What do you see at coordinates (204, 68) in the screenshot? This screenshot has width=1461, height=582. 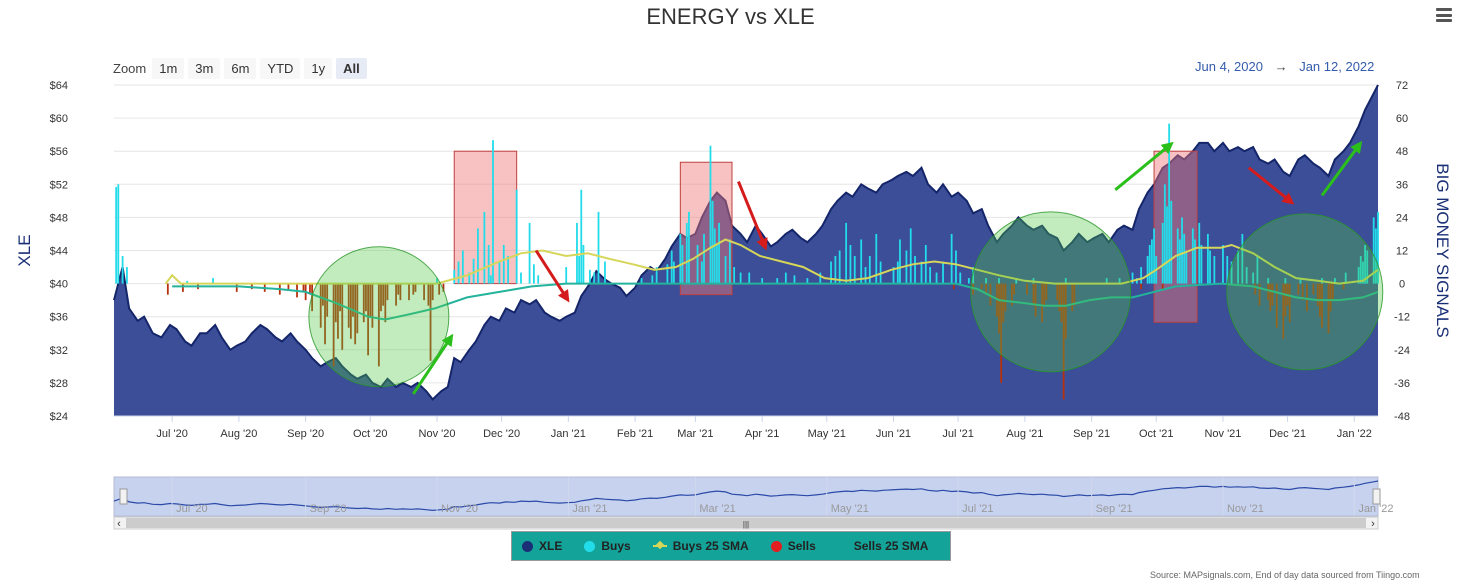 I see `zoom-3m-button: 3m` at bounding box center [204, 68].